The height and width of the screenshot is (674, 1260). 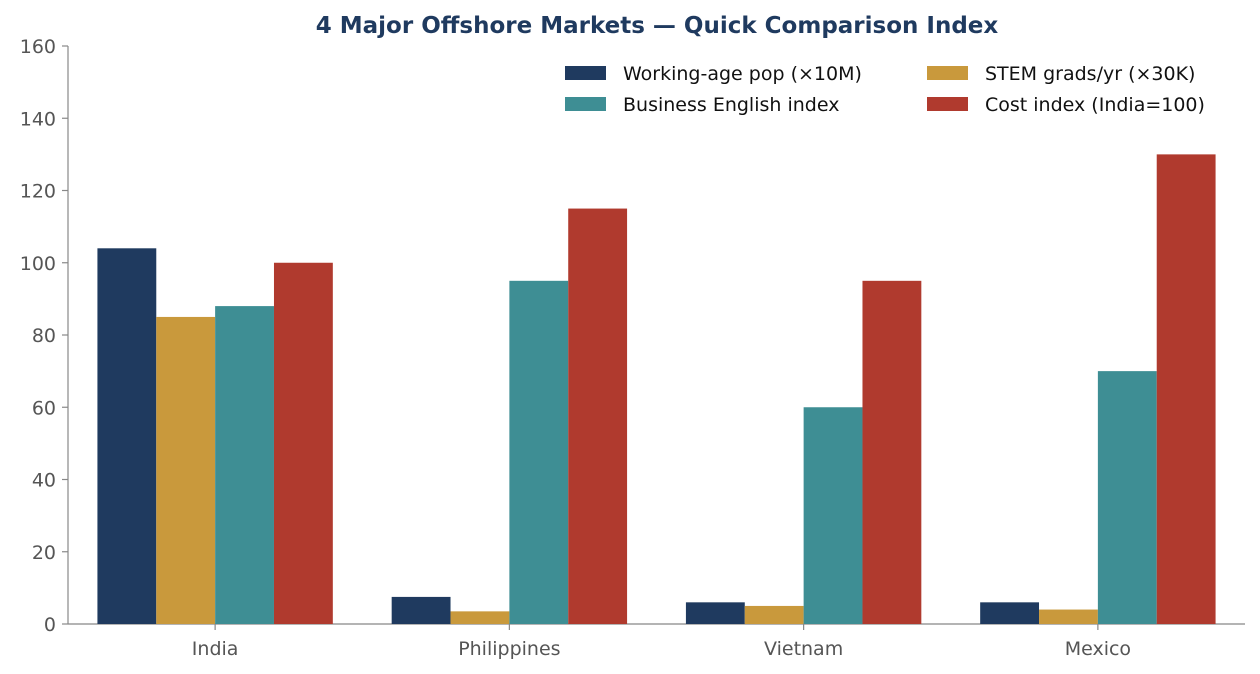 What do you see at coordinates (509, 649) in the screenshot?
I see `x-tick-label: Philippines` at bounding box center [509, 649].